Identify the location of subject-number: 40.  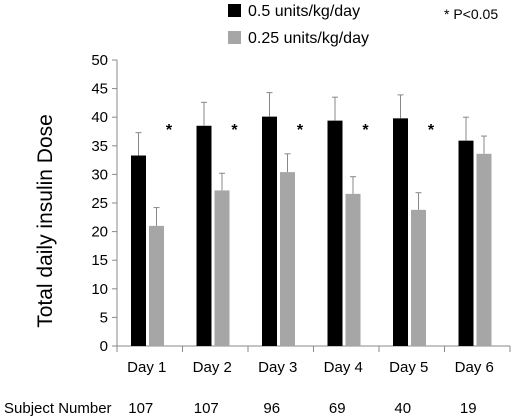
(402, 408).